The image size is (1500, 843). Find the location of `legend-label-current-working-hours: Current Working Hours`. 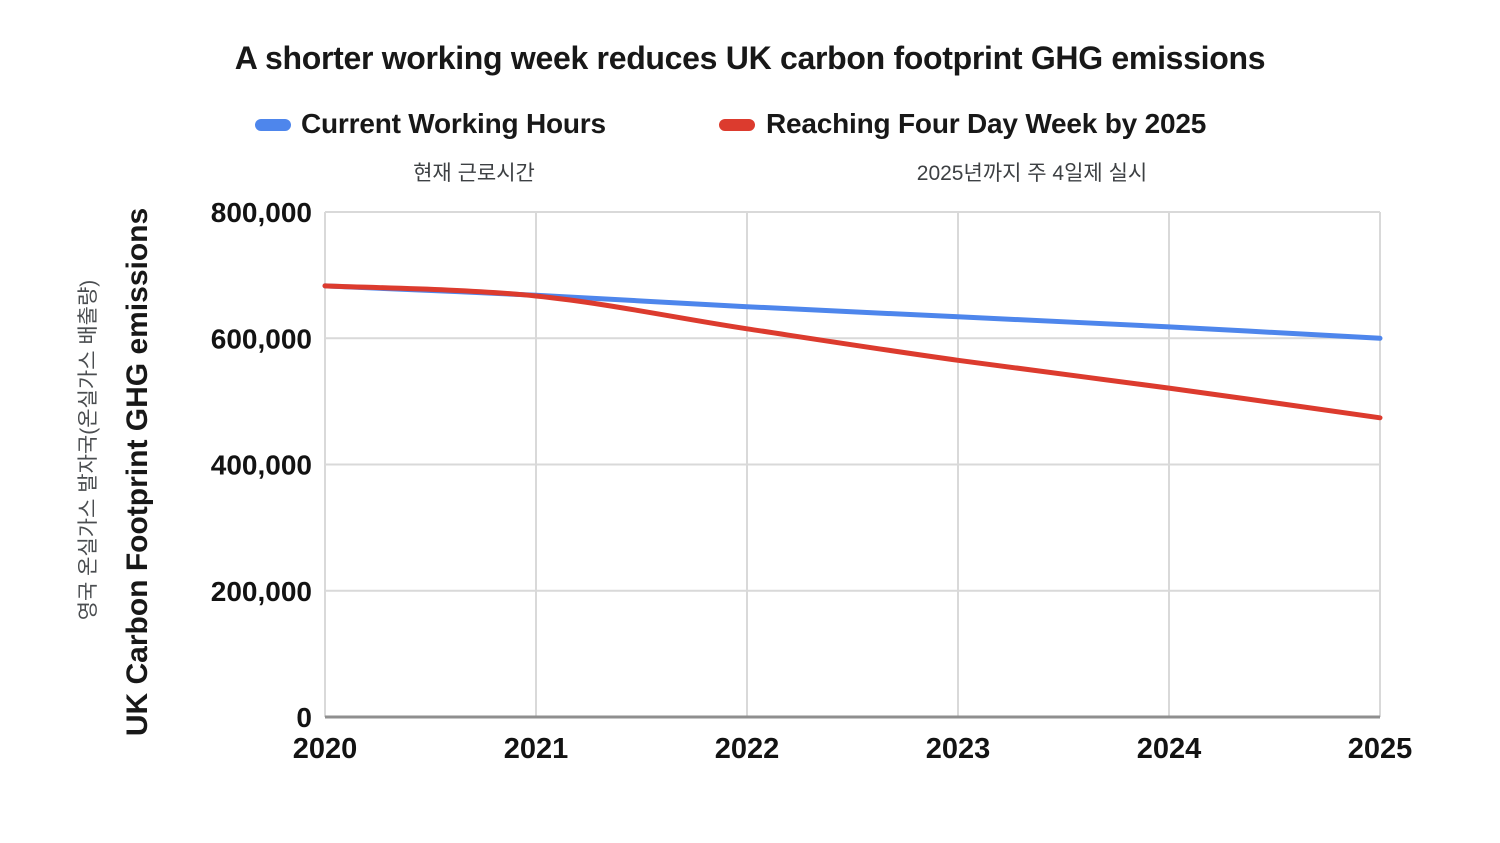

legend-label-current-working-hours: Current Working Hours is located at coordinates (453, 123).